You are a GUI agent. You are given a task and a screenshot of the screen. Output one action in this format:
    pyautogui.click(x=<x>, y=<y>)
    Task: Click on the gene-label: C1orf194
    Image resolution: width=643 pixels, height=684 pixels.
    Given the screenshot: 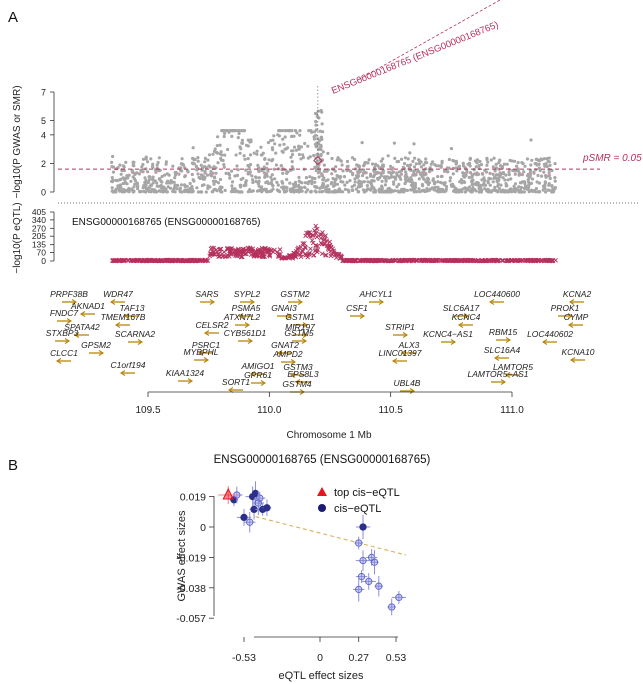 What is the action you would take?
    pyautogui.click(x=128, y=365)
    